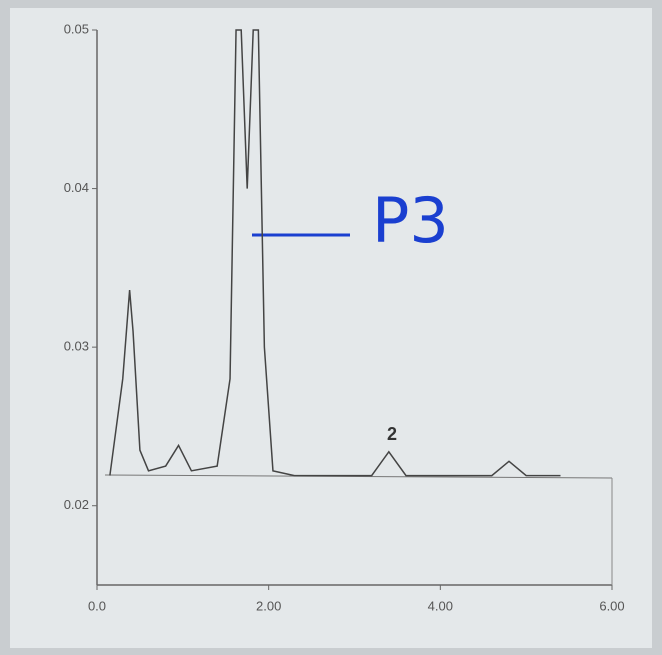  I want to click on annotation: P3, so click(410, 220).